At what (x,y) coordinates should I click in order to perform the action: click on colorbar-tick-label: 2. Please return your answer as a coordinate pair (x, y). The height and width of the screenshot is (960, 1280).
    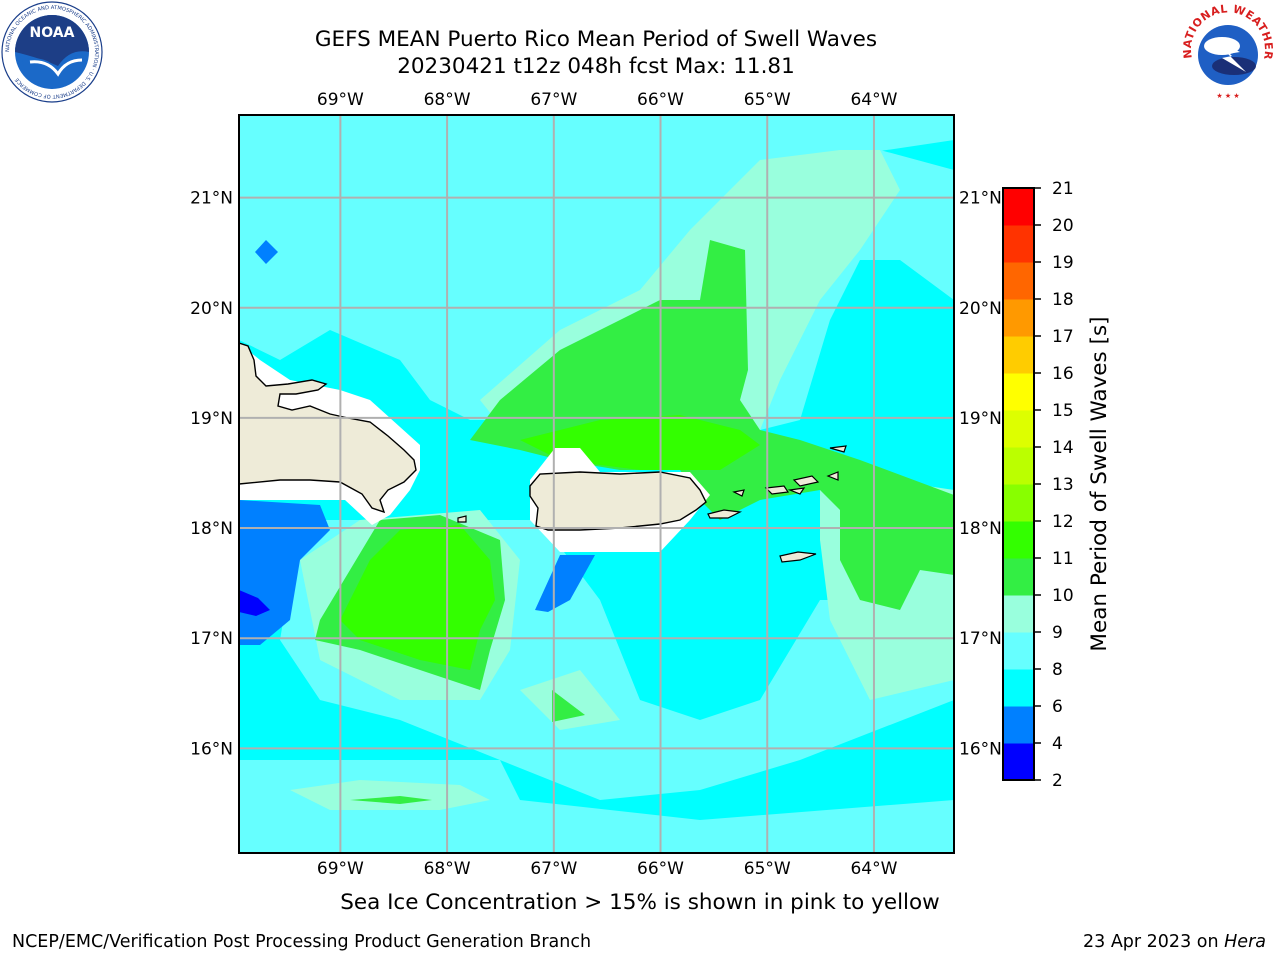
    Looking at the image, I should click on (1057, 781).